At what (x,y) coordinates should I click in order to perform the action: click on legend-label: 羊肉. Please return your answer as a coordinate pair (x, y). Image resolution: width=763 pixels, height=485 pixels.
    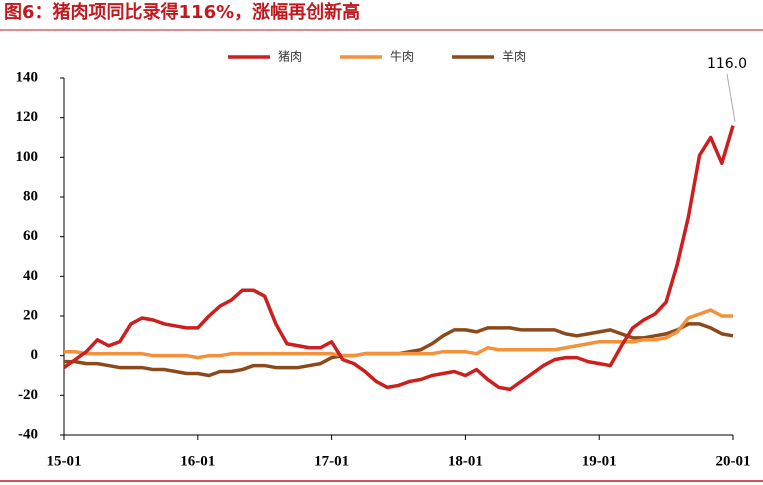
    Looking at the image, I should click on (514, 56).